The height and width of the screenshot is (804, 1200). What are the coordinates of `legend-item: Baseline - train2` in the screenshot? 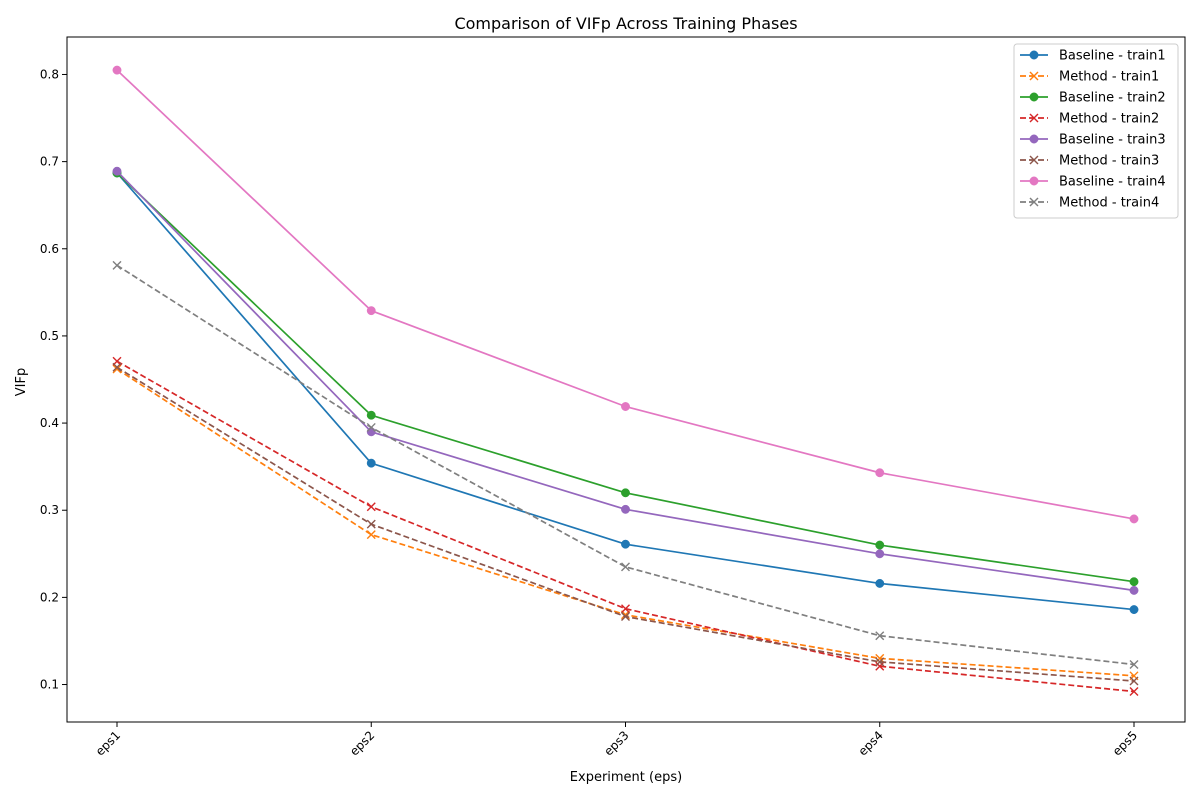 It's located at (1093, 98).